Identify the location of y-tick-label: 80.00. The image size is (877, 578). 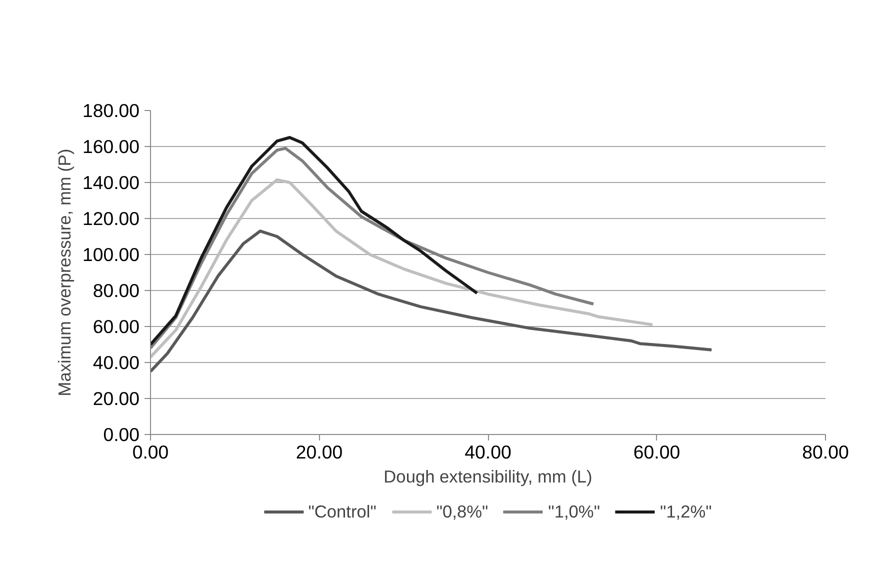
(116, 290).